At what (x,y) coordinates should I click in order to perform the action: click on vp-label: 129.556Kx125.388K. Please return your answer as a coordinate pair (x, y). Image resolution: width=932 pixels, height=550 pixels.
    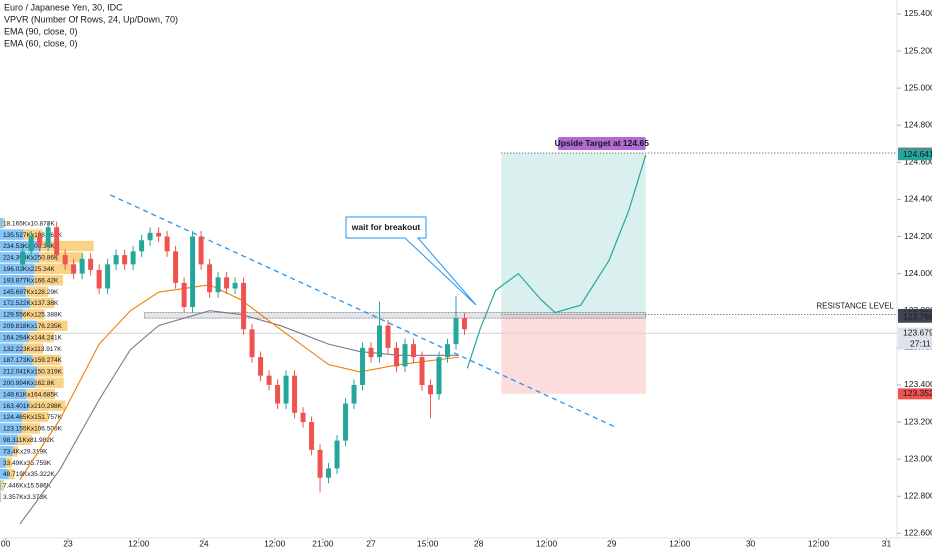
    Looking at the image, I should click on (33, 315).